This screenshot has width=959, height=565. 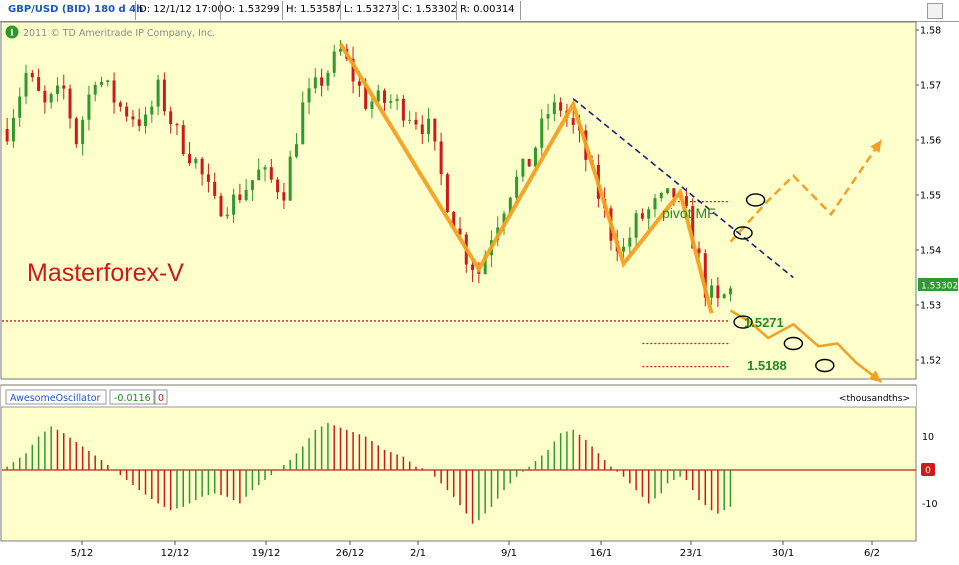 I want to click on x-tick-label: 19/12, so click(x=266, y=553).